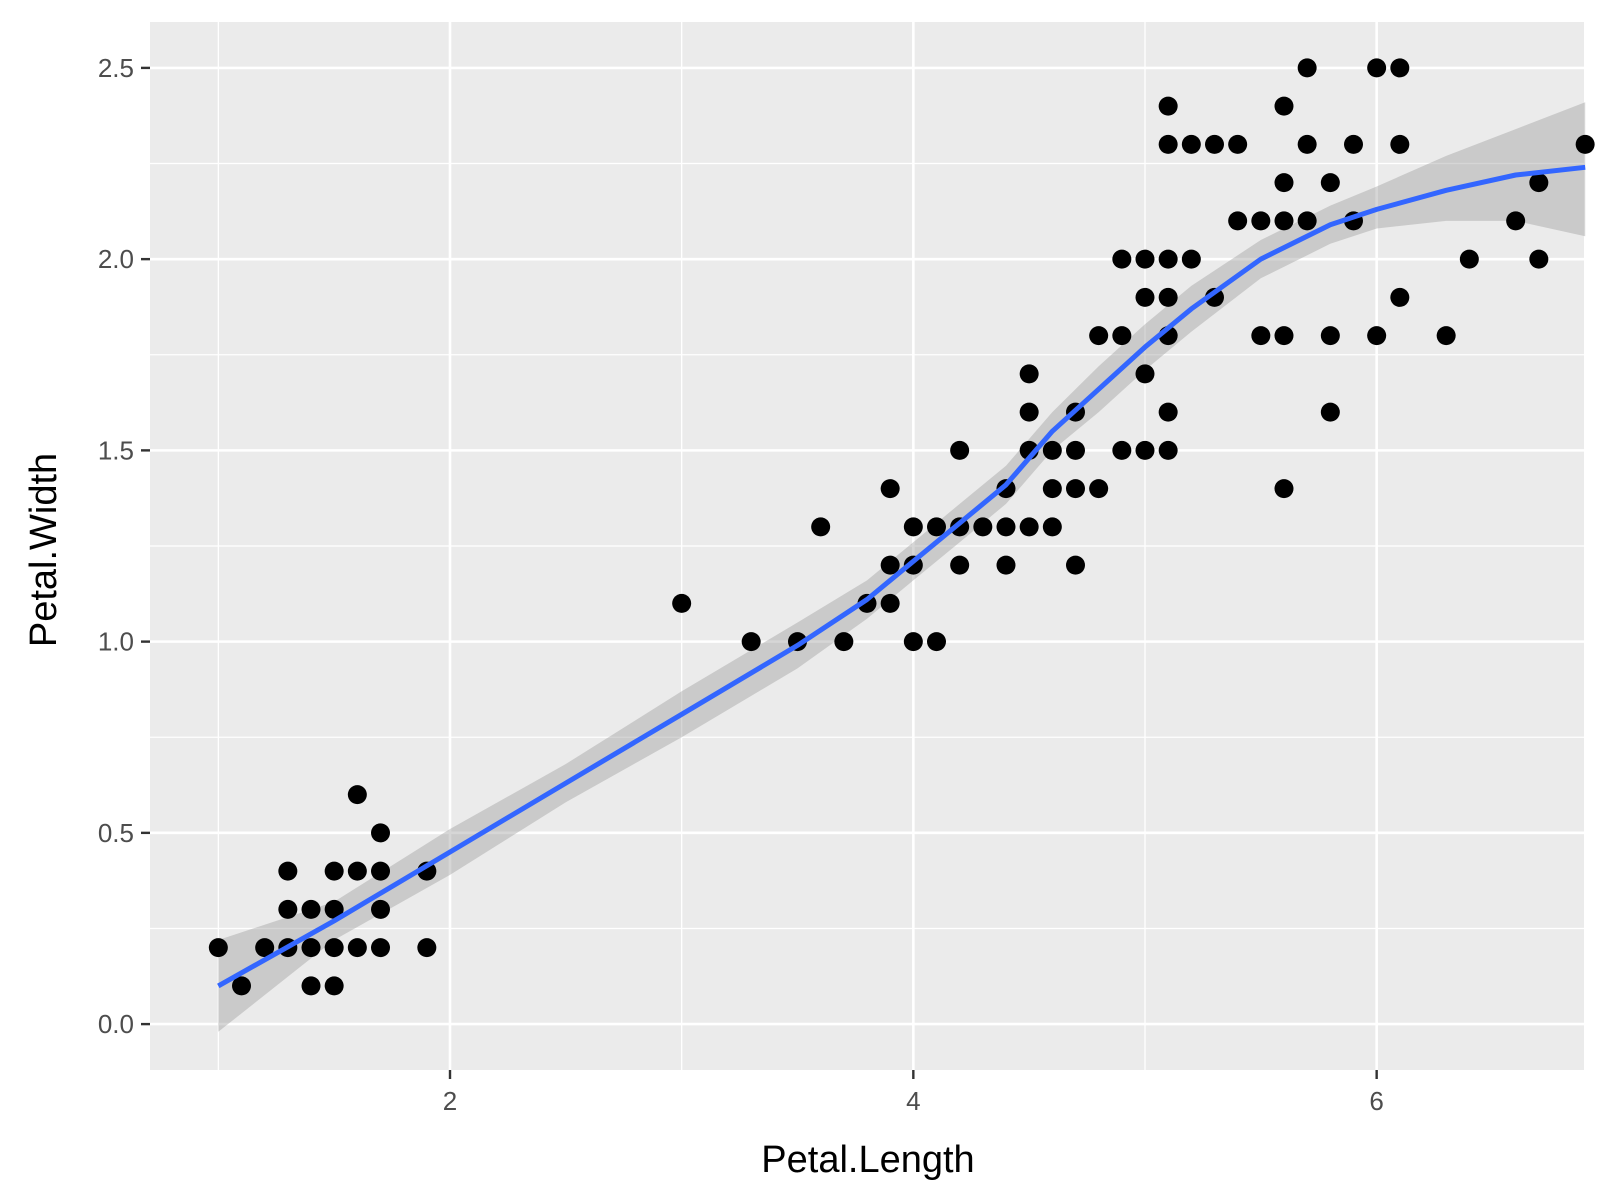 The width and height of the screenshot is (1600, 1200). I want to click on y-tick-label: 0.5, so click(116, 833).